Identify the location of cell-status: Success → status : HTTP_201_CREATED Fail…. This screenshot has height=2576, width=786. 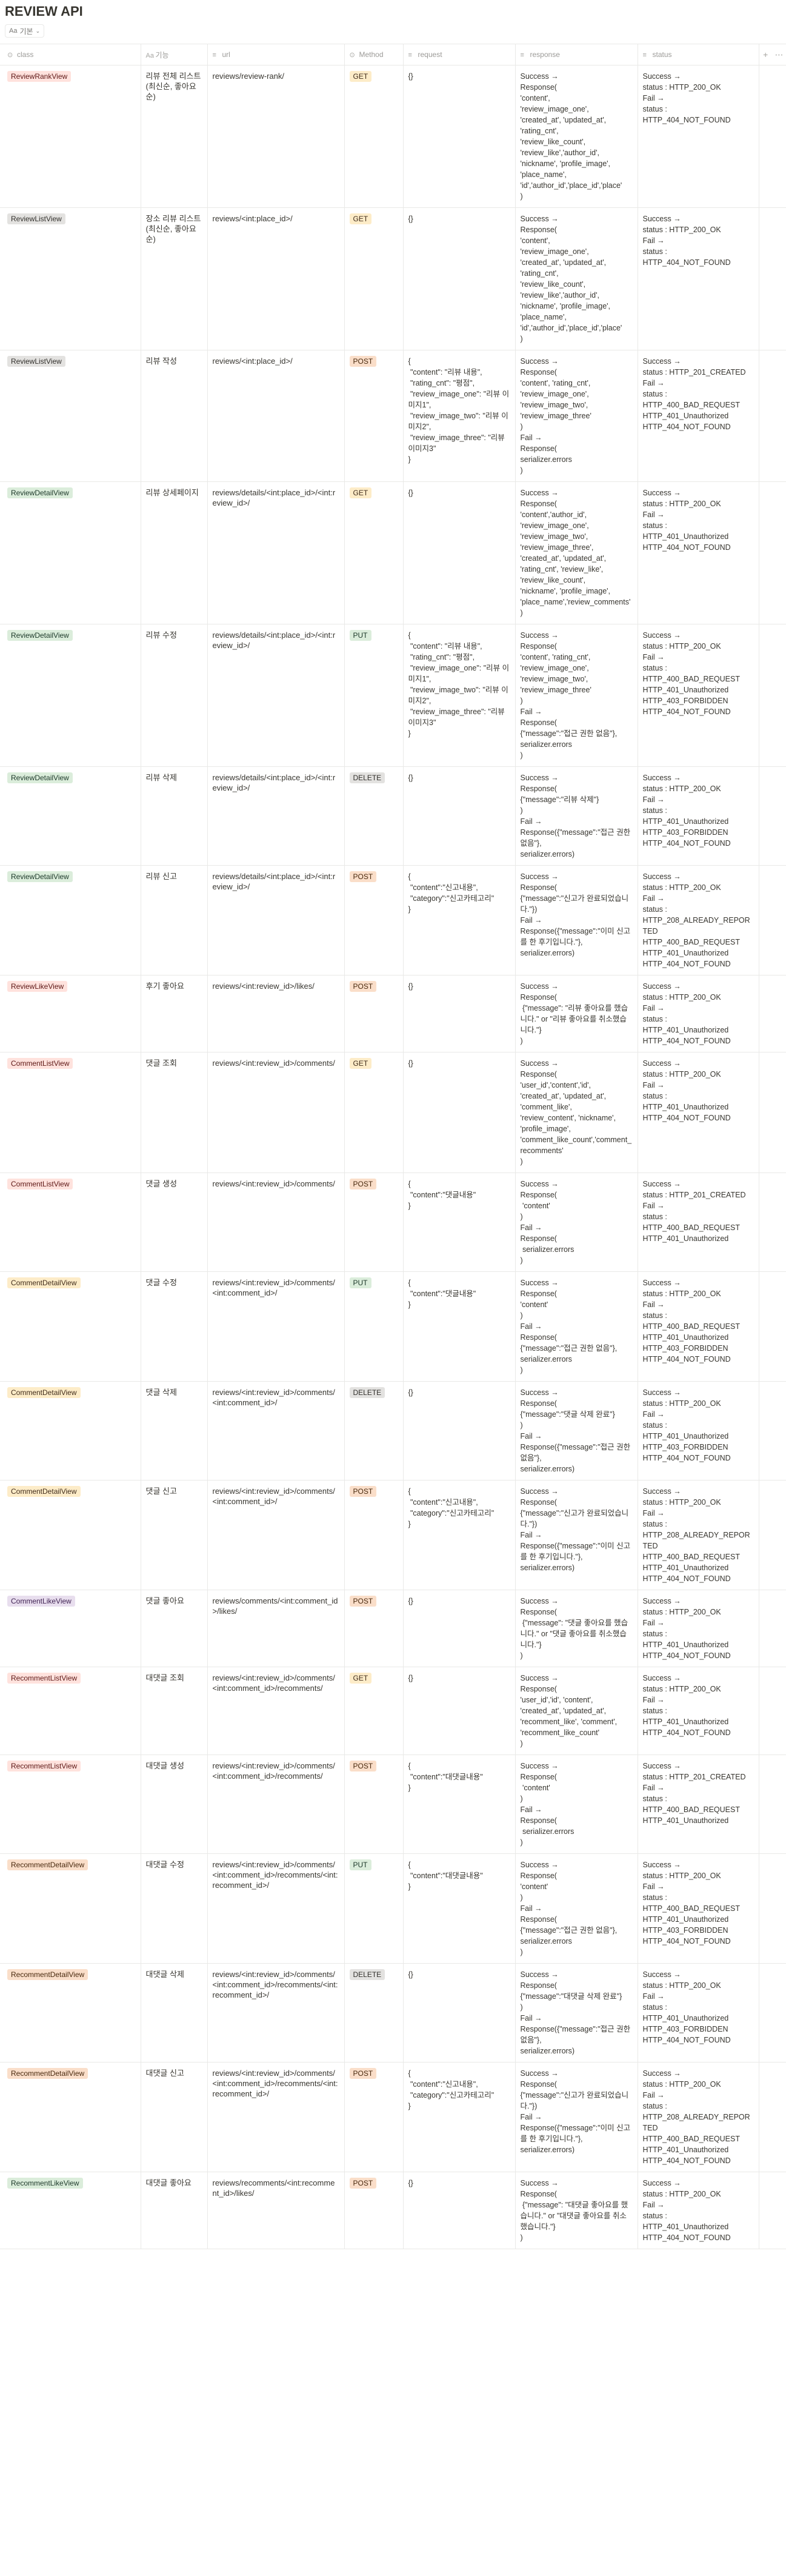
(698, 1222).